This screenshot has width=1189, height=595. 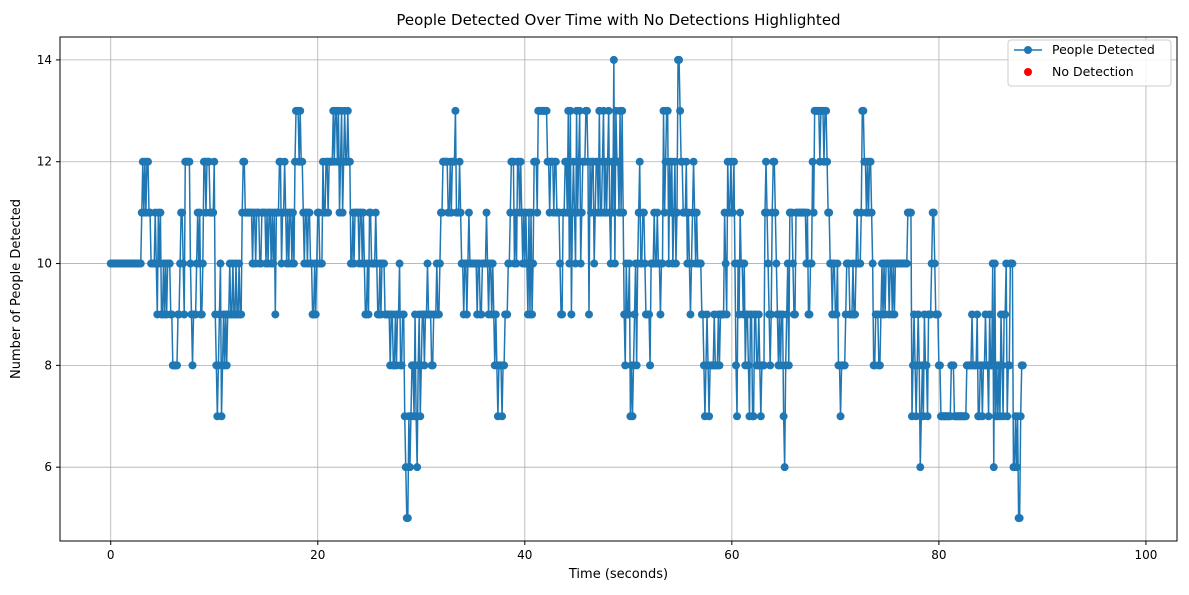 What do you see at coordinates (618, 574) in the screenshot?
I see `x-axis-label: Time (seconds)` at bounding box center [618, 574].